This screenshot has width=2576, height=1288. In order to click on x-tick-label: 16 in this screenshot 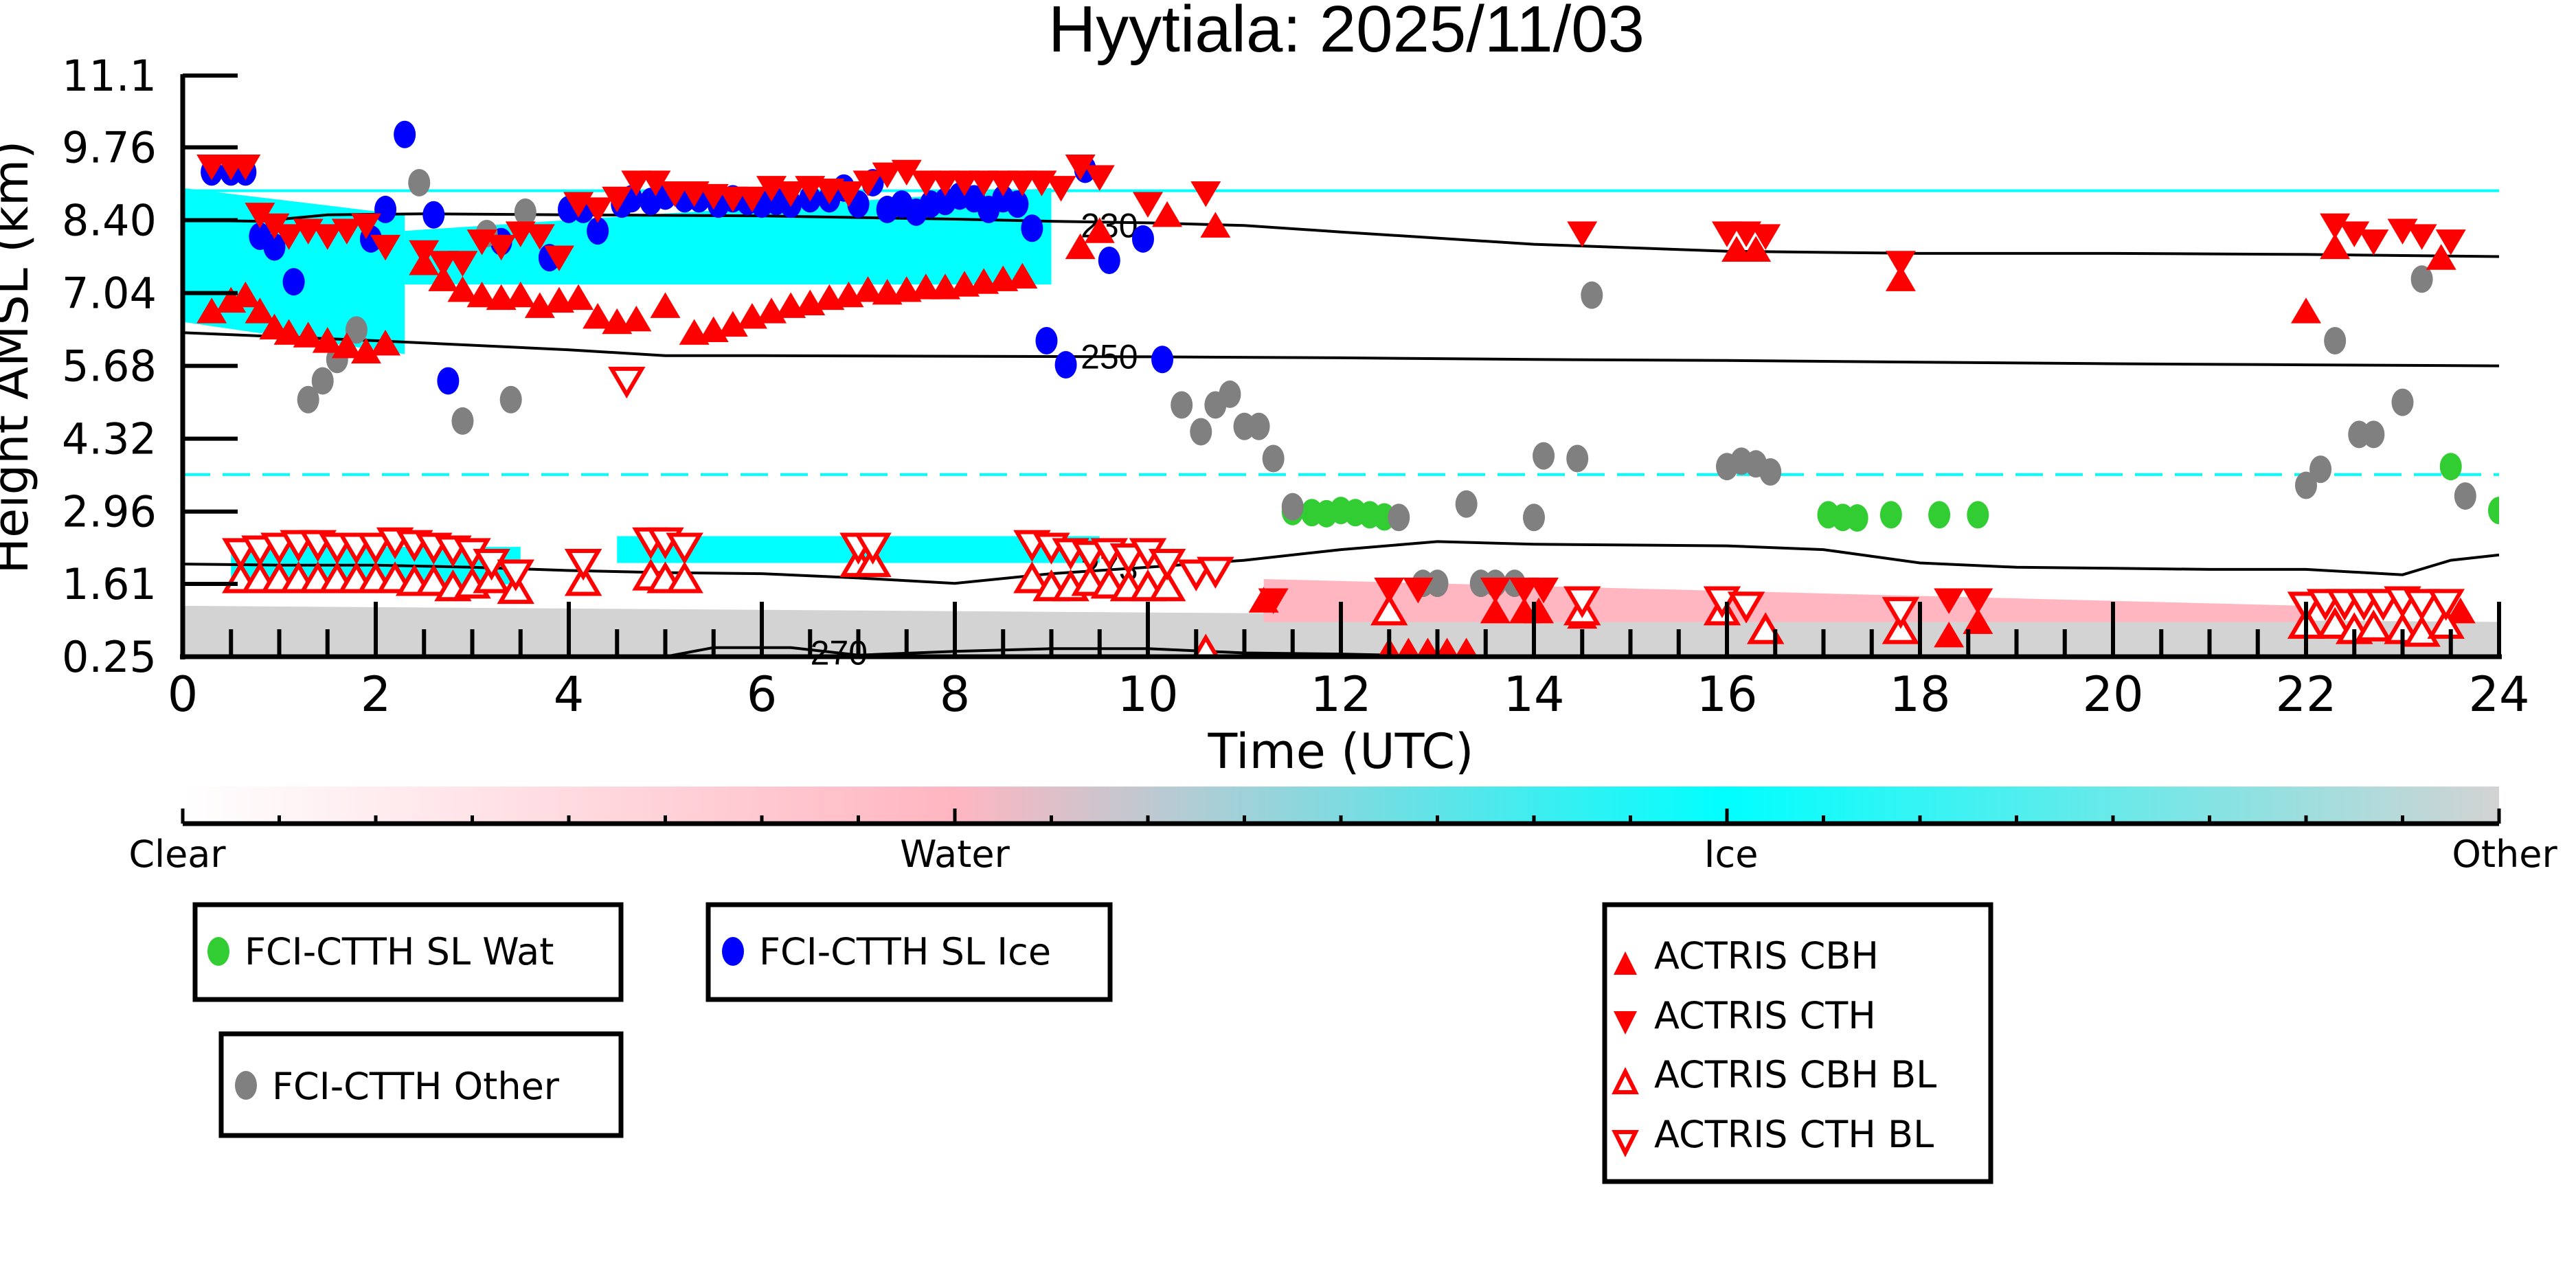, I will do `click(1726, 694)`.